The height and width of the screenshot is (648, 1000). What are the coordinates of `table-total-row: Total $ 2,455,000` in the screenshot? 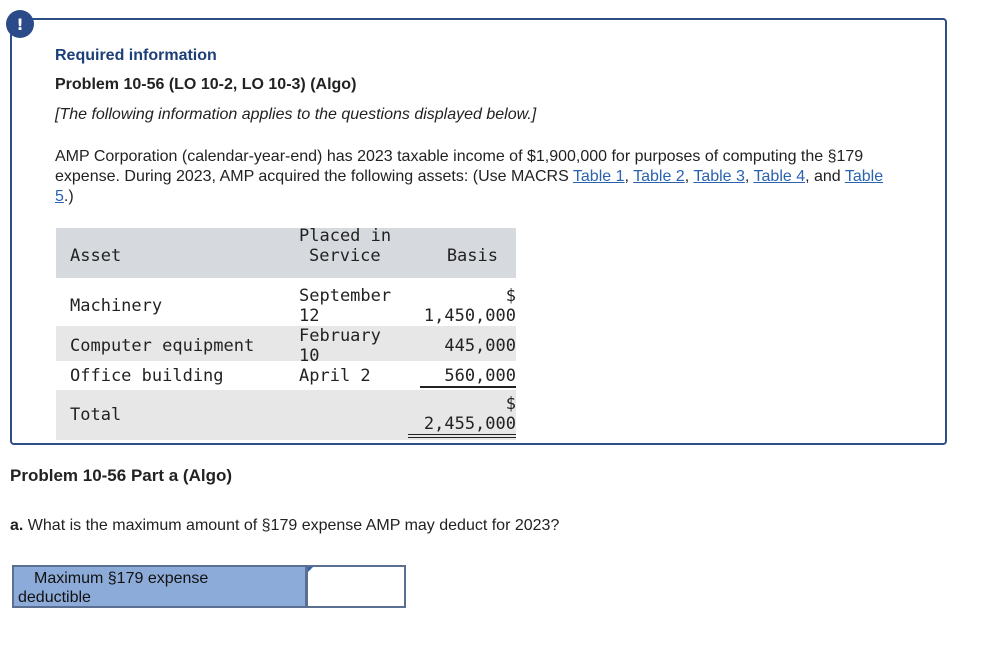 It's located at (286, 415).